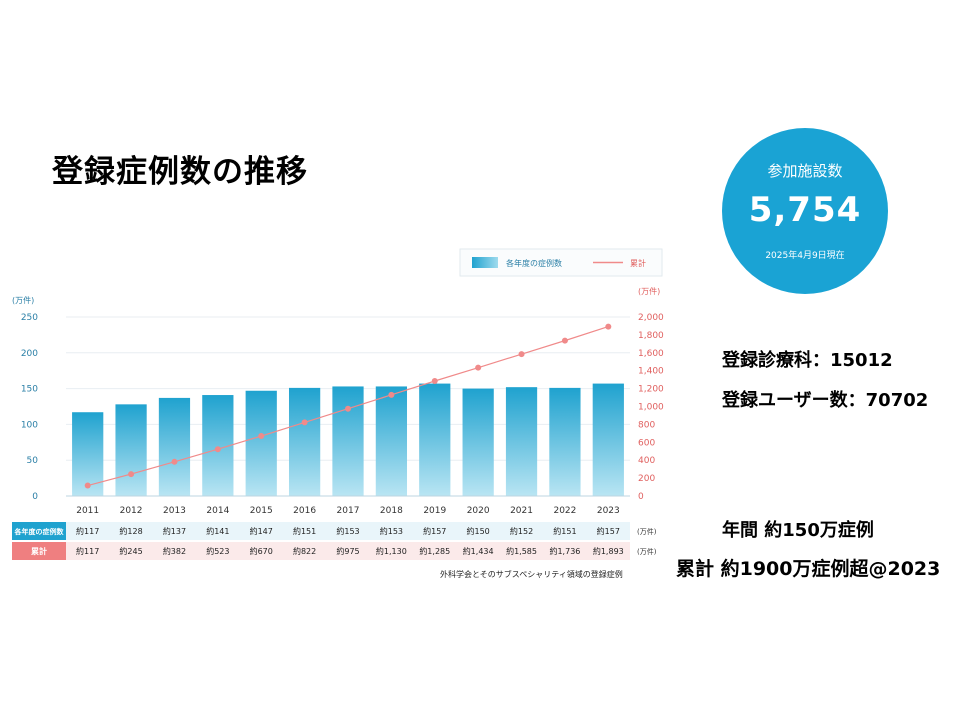  What do you see at coordinates (805, 256) in the screenshot?
I see `facilities-note: 2025年4月9日現在` at bounding box center [805, 256].